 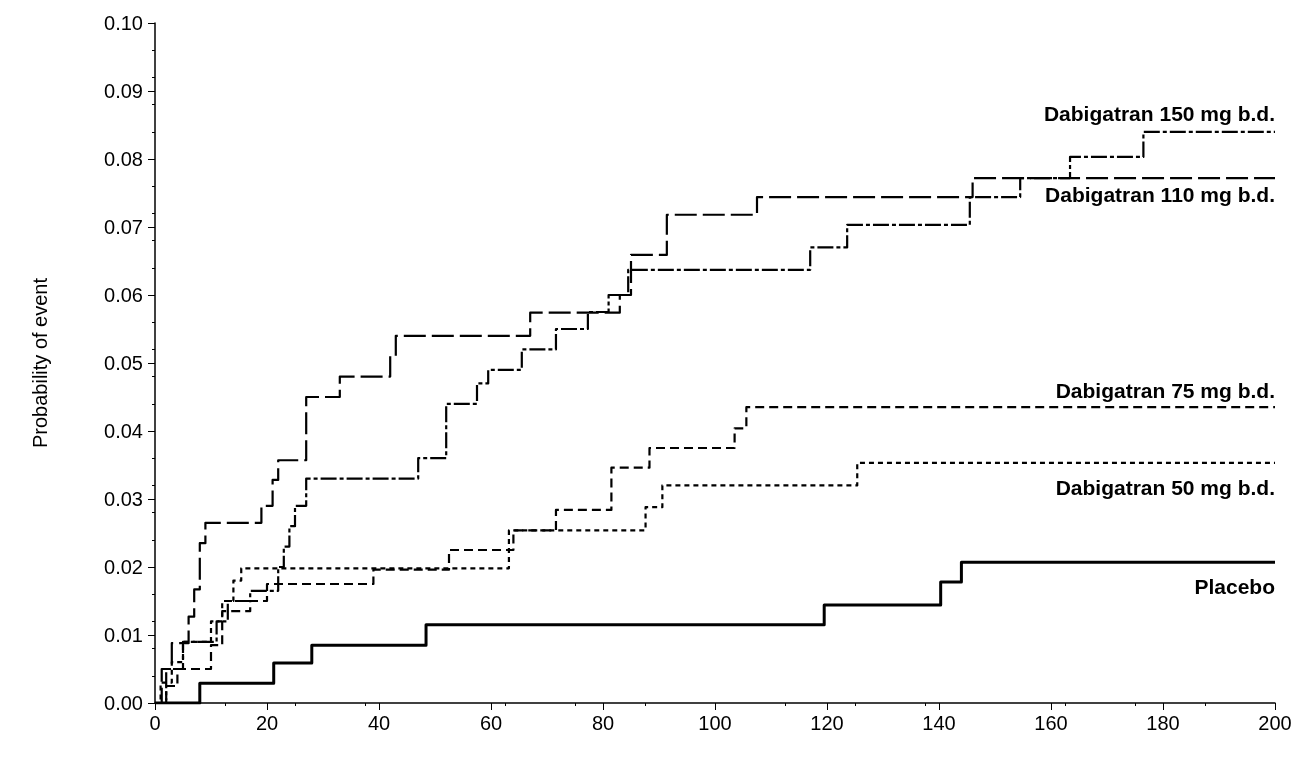 I want to click on x-tick-label: 180, so click(x=1163, y=723).